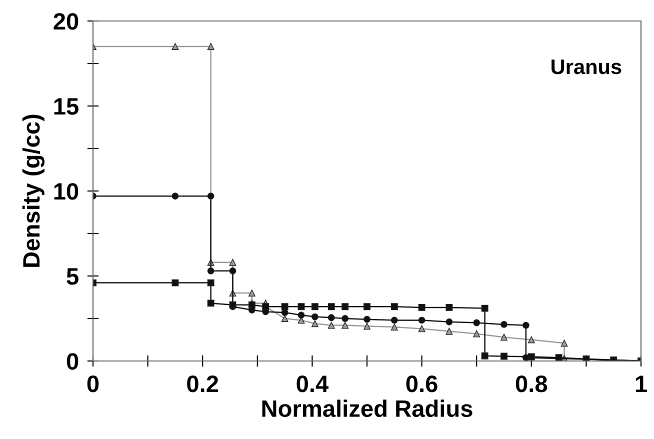  Describe the element at coordinates (72, 361) in the screenshot. I see `y-tick-label: 0` at that location.